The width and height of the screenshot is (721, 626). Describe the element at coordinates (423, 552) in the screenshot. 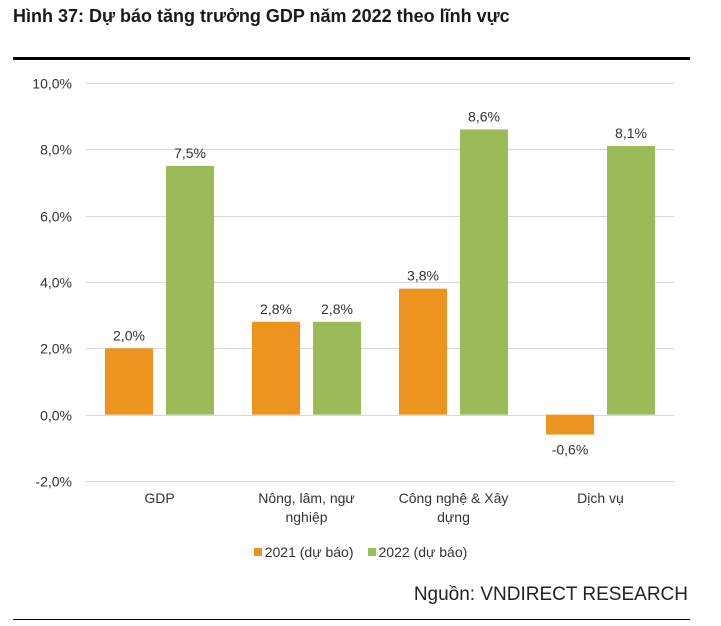

I see `legend-label-2022: 2022 (dự báo)` at that location.